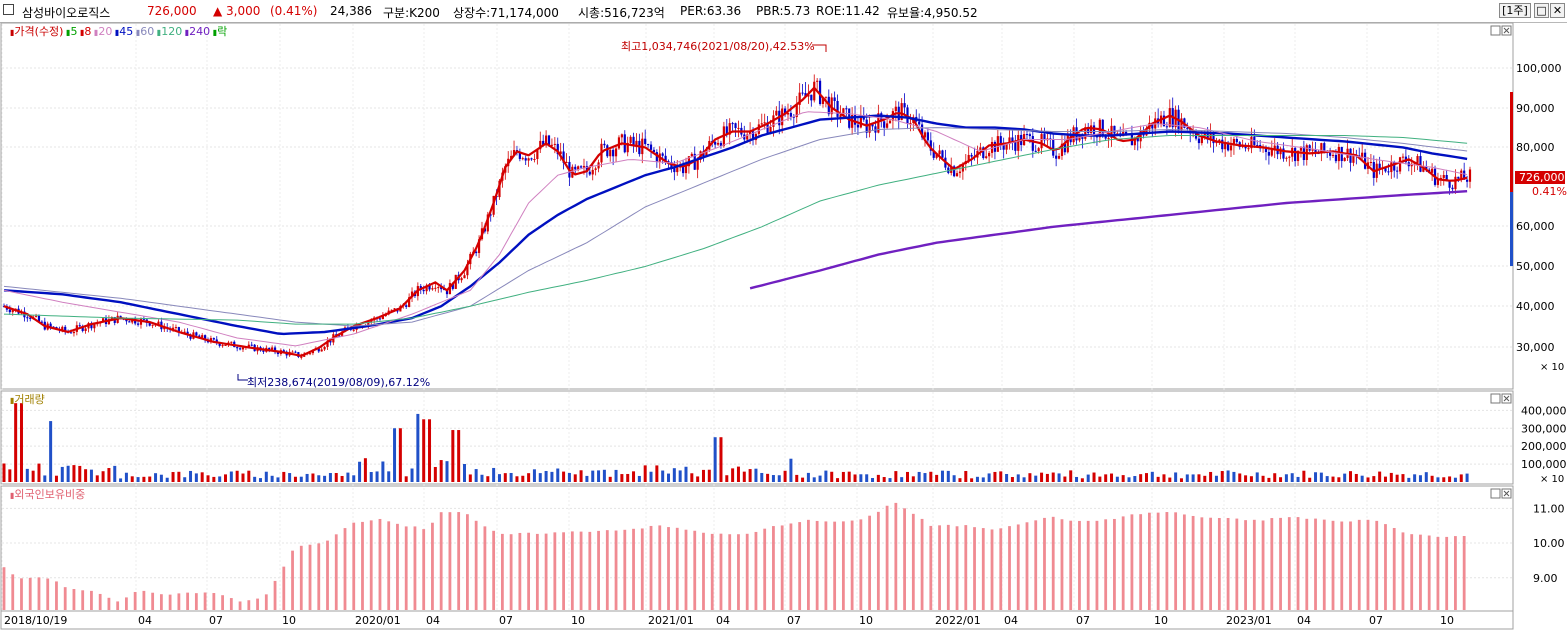 Image resolution: width=1567 pixels, height=630 pixels. What do you see at coordinates (1544, 464) in the screenshot?
I see `volume-tick-label: 100,000` at bounding box center [1544, 464].